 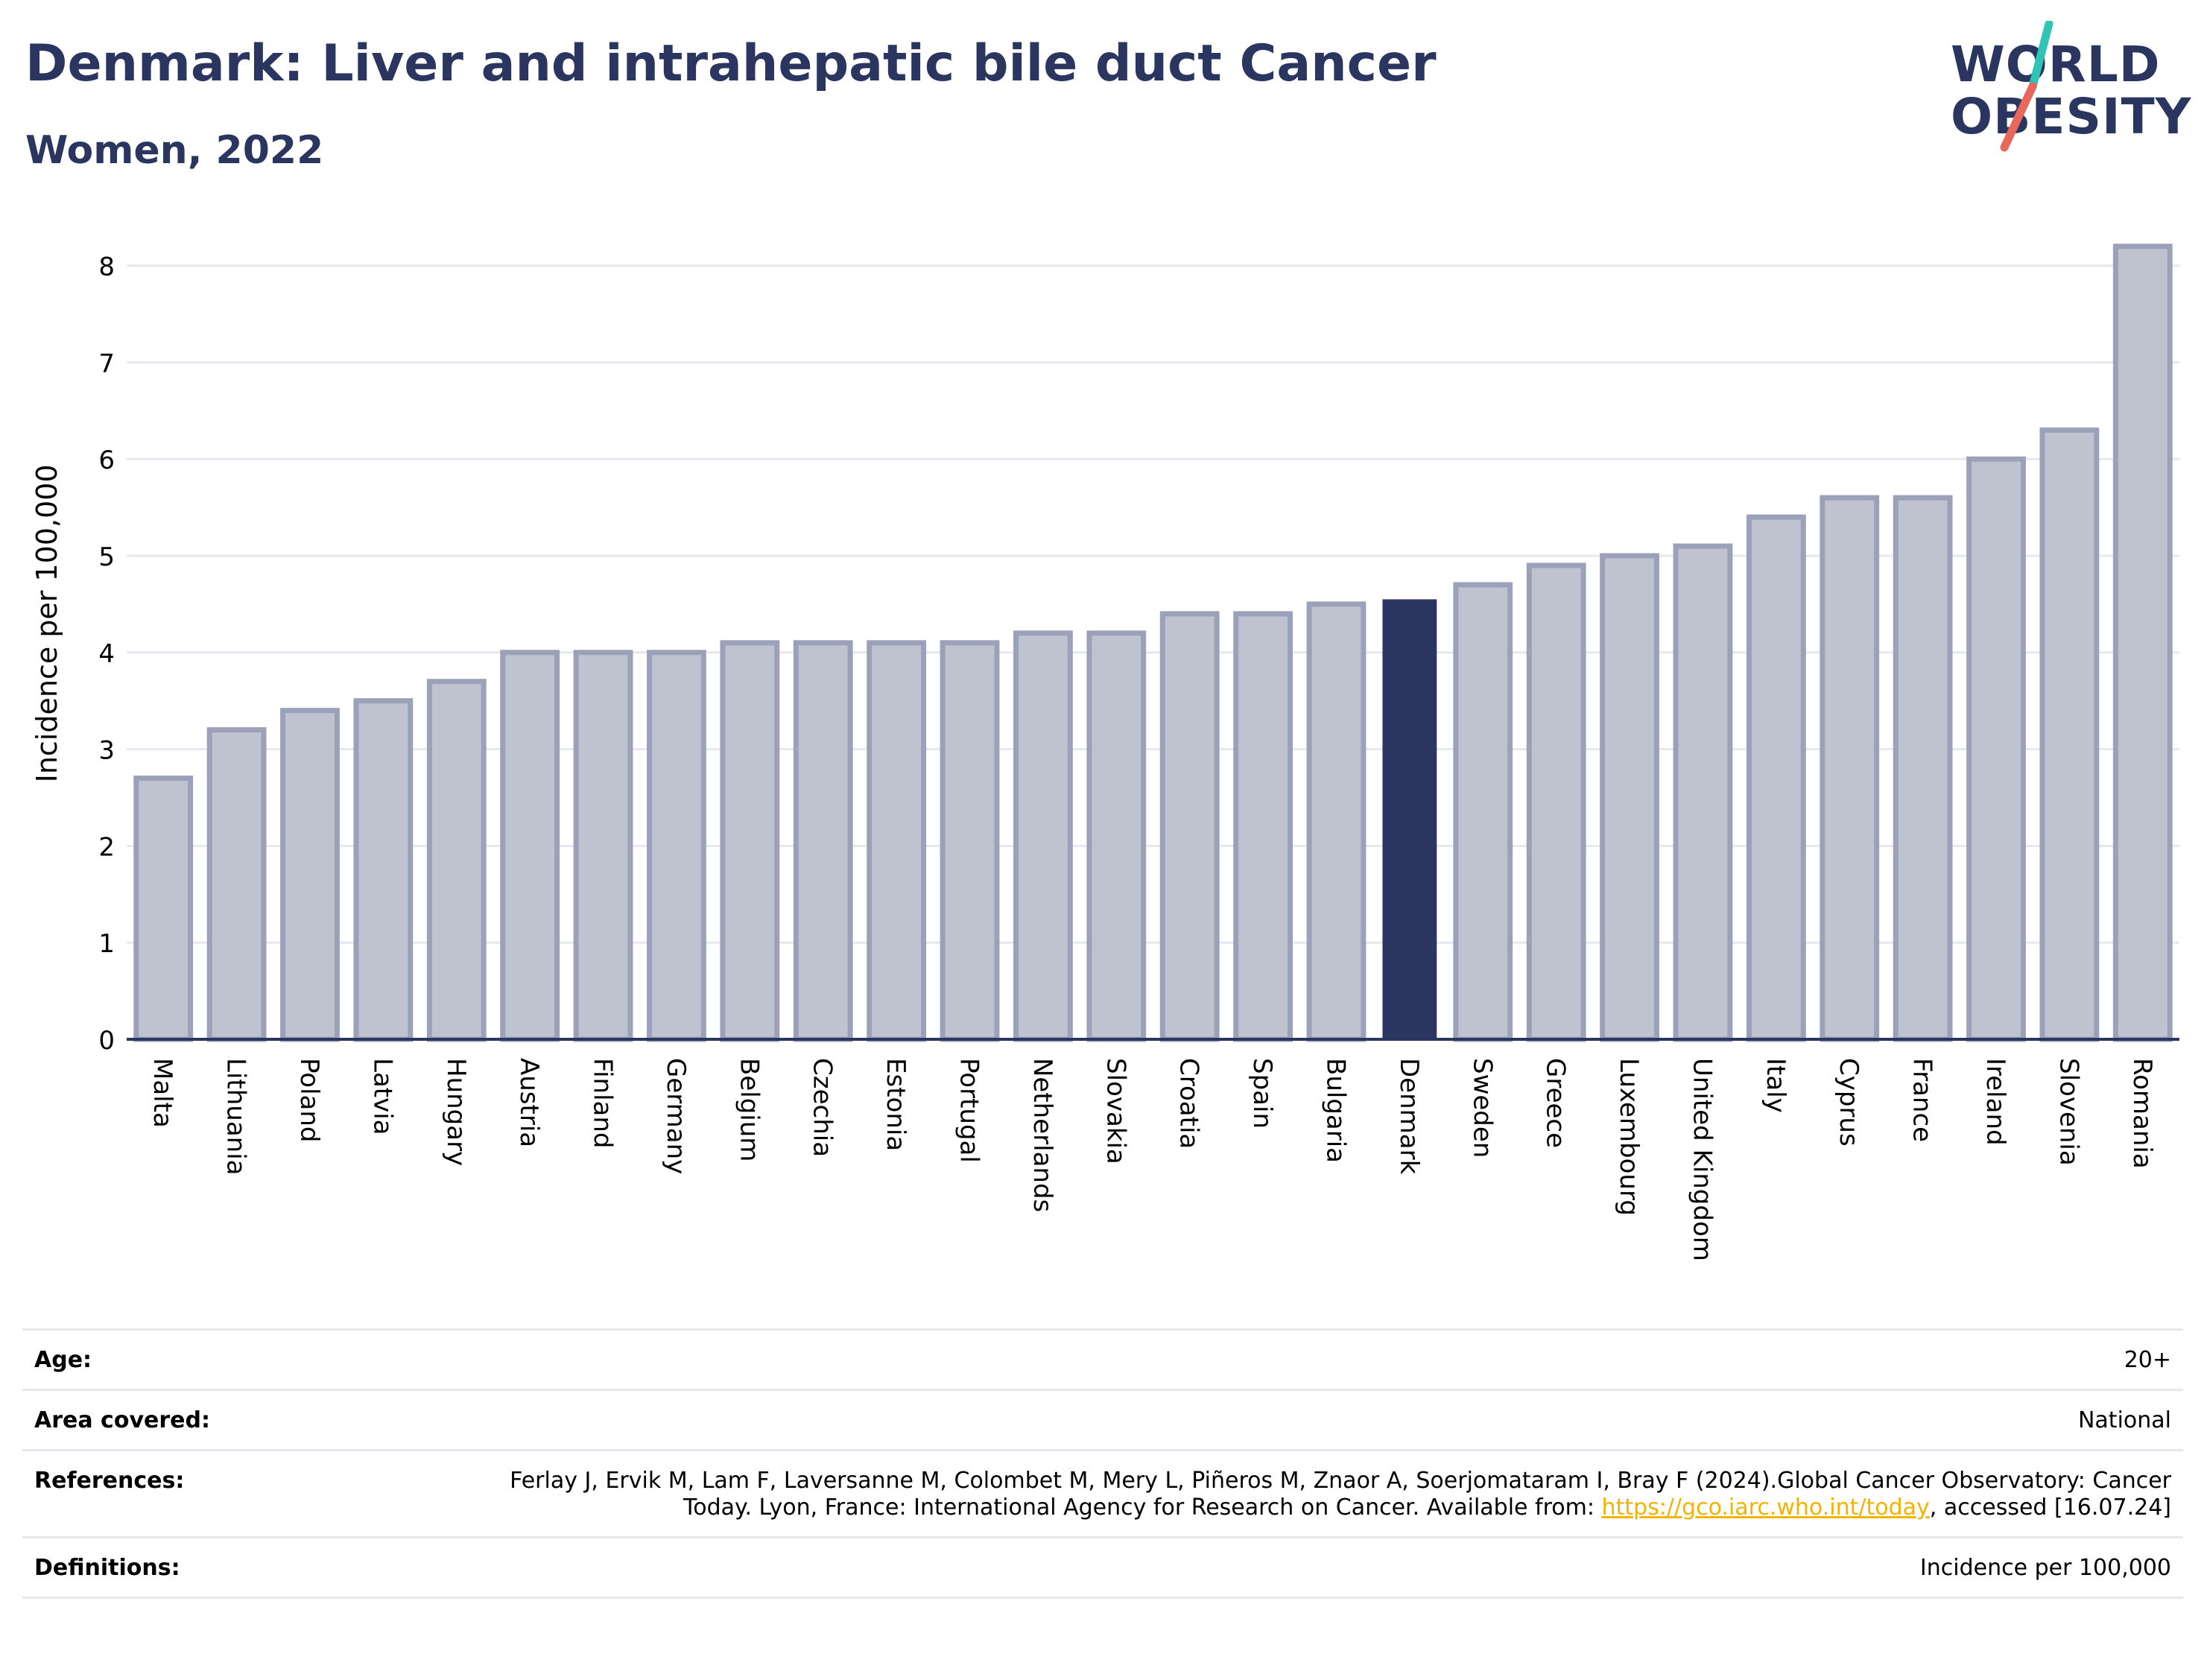 What do you see at coordinates (822, 1107) in the screenshot?
I see `x-tick-label: Czechia` at bounding box center [822, 1107].